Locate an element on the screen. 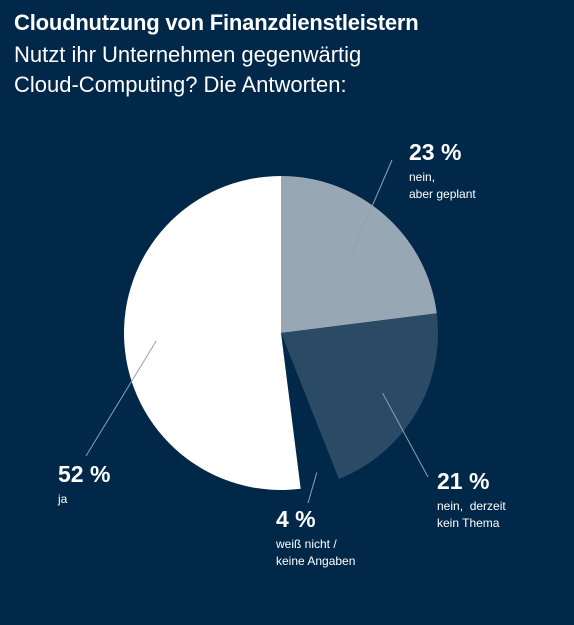 The height and width of the screenshot is (625, 574). pie-slice-nein-kein-thema is located at coordinates (359, 396).